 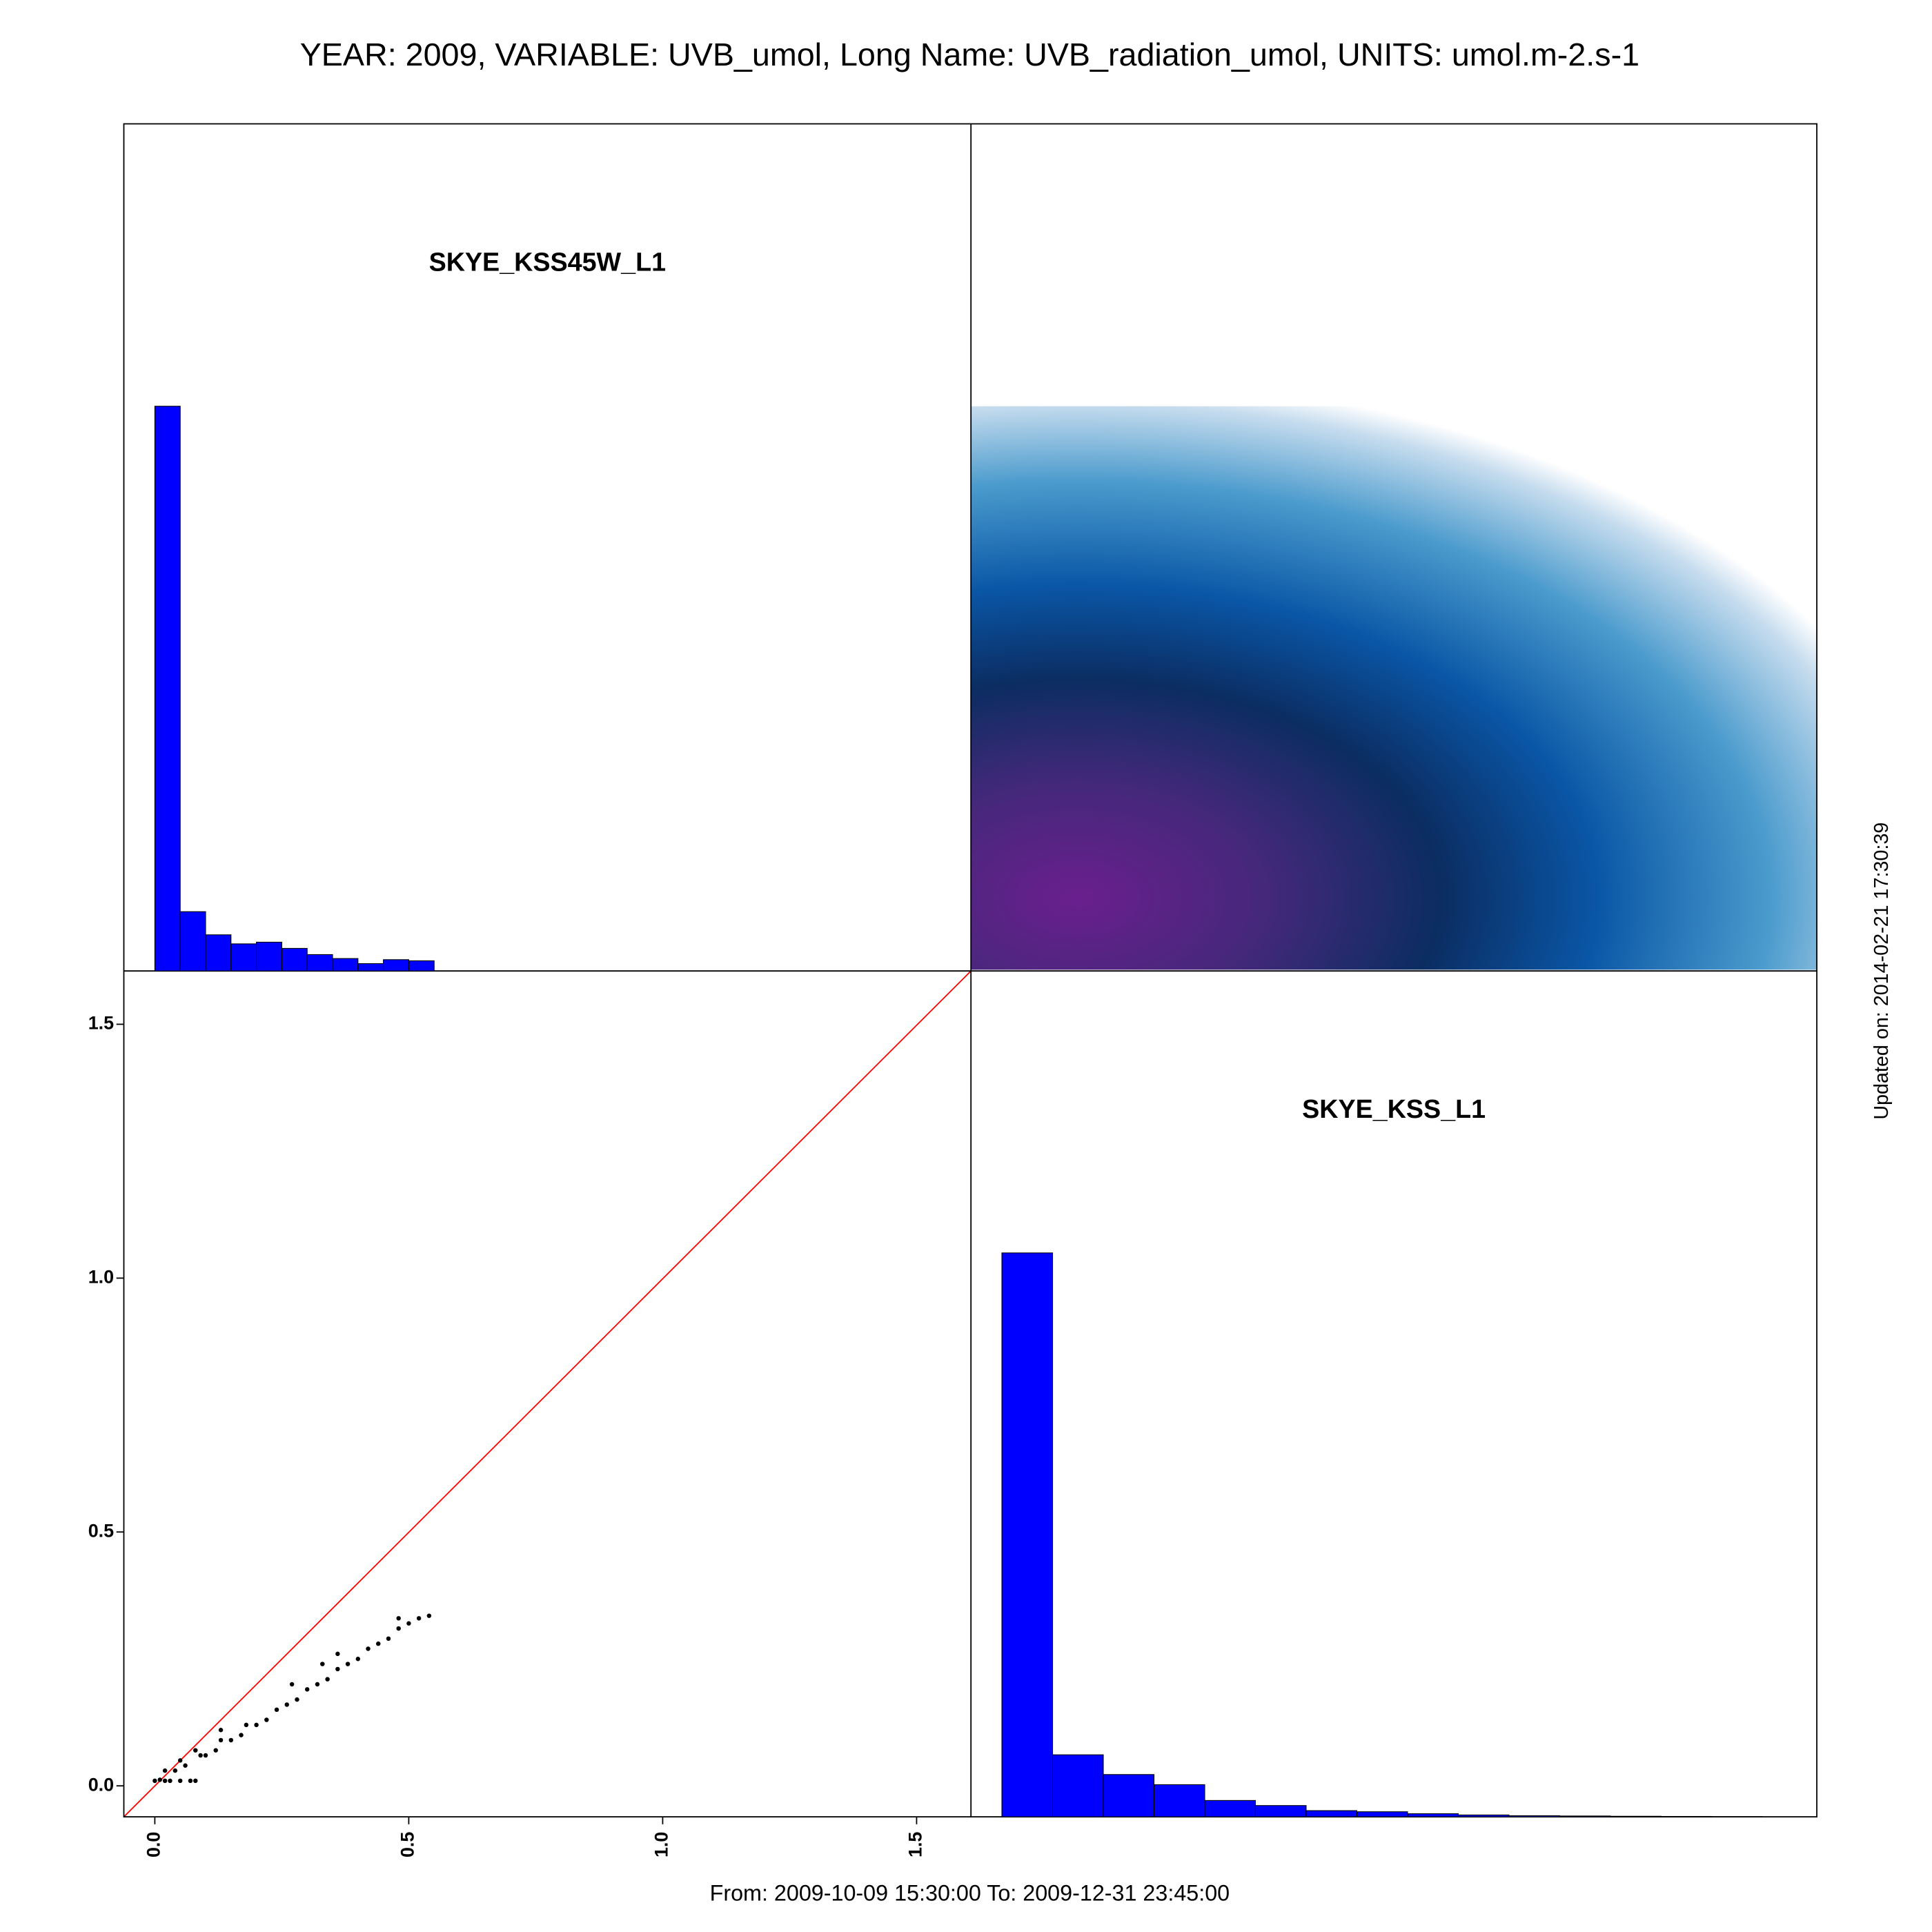 What do you see at coordinates (153, 1844) in the screenshot?
I see `x-tick-label: 0.0` at bounding box center [153, 1844].